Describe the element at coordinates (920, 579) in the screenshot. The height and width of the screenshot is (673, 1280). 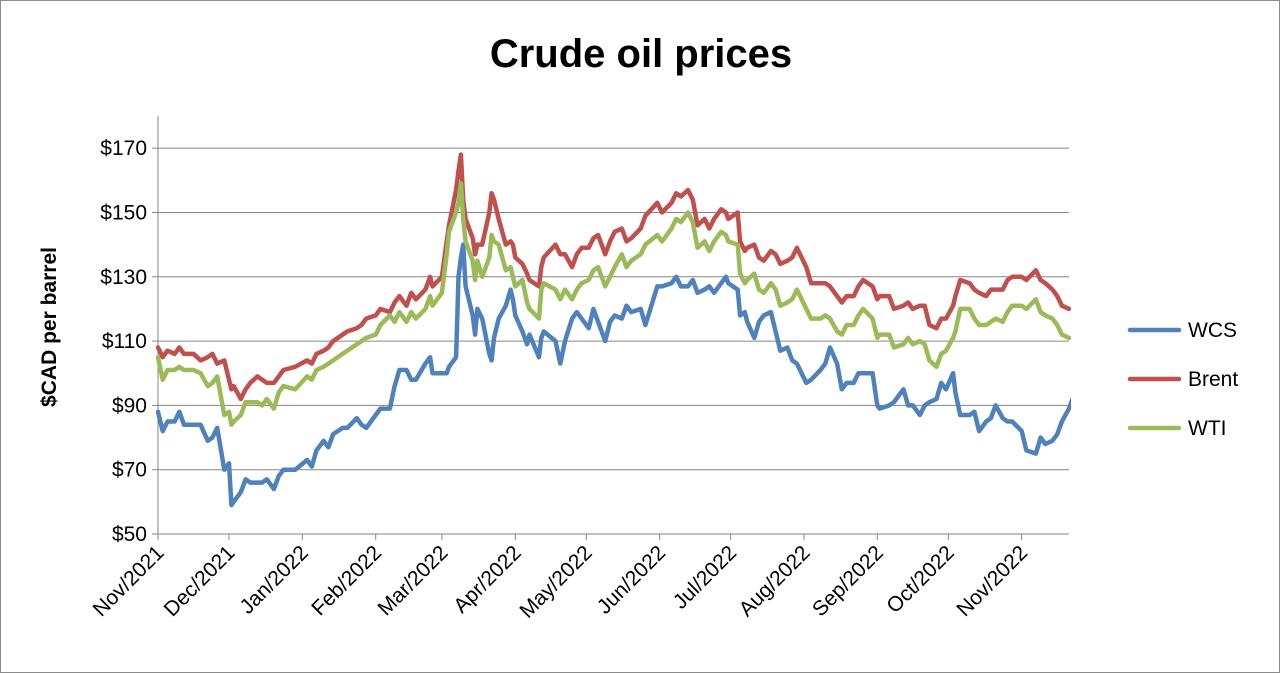
I see `x-tick-label: Oct/2022` at that location.